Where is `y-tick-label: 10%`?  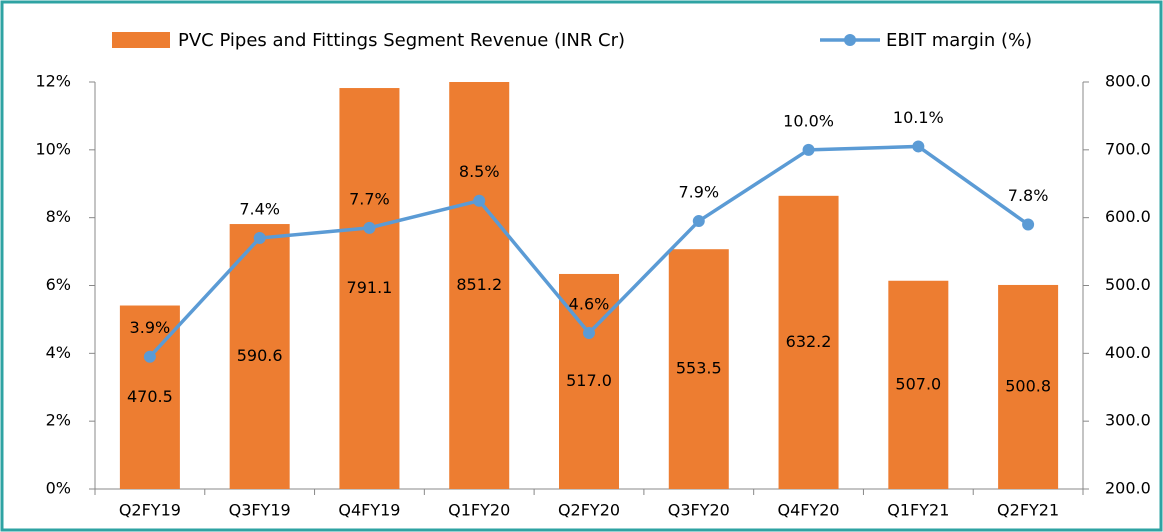
y-tick-label: 10% is located at coordinates (53, 148).